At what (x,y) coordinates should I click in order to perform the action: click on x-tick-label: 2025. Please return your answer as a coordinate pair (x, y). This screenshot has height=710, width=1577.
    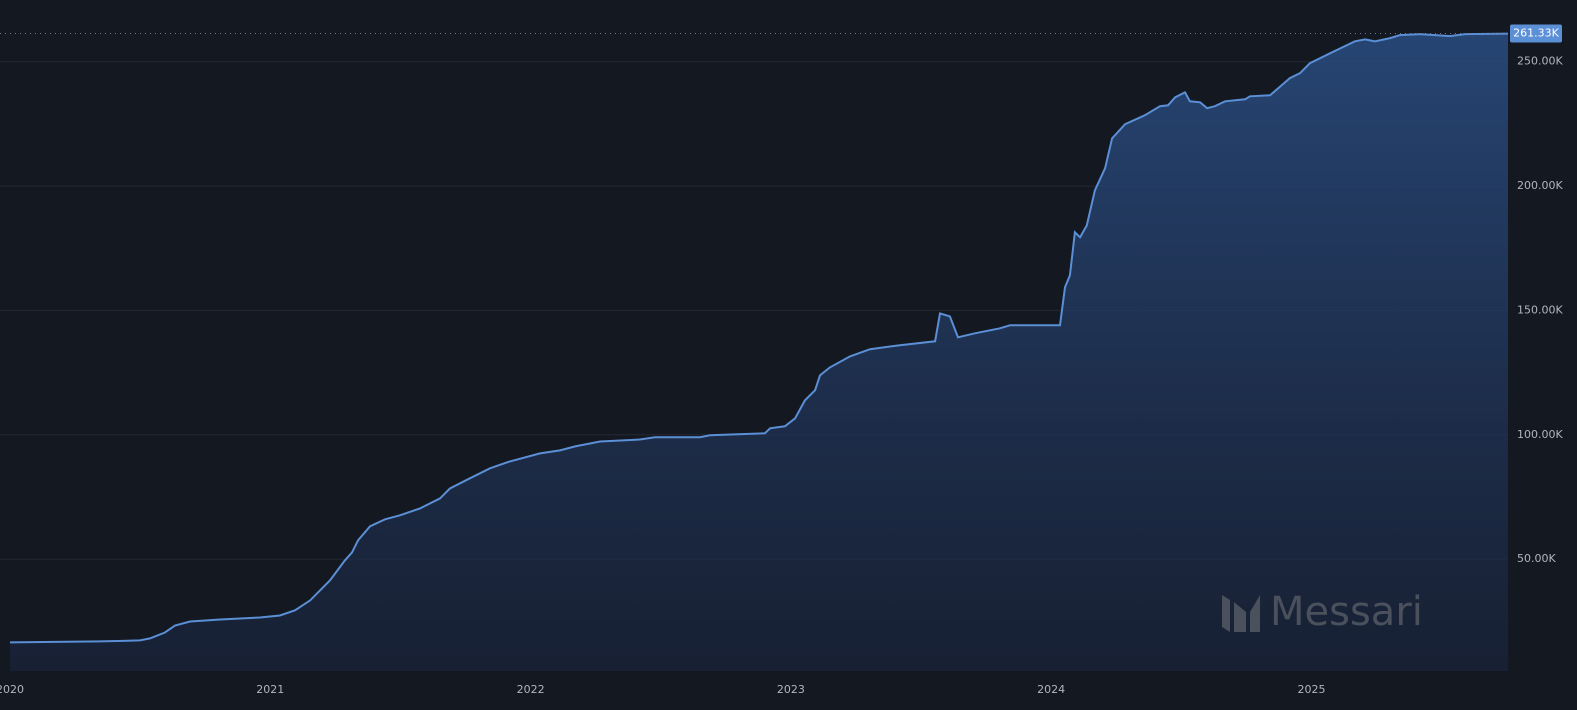
    Looking at the image, I should click on (1311, 689).